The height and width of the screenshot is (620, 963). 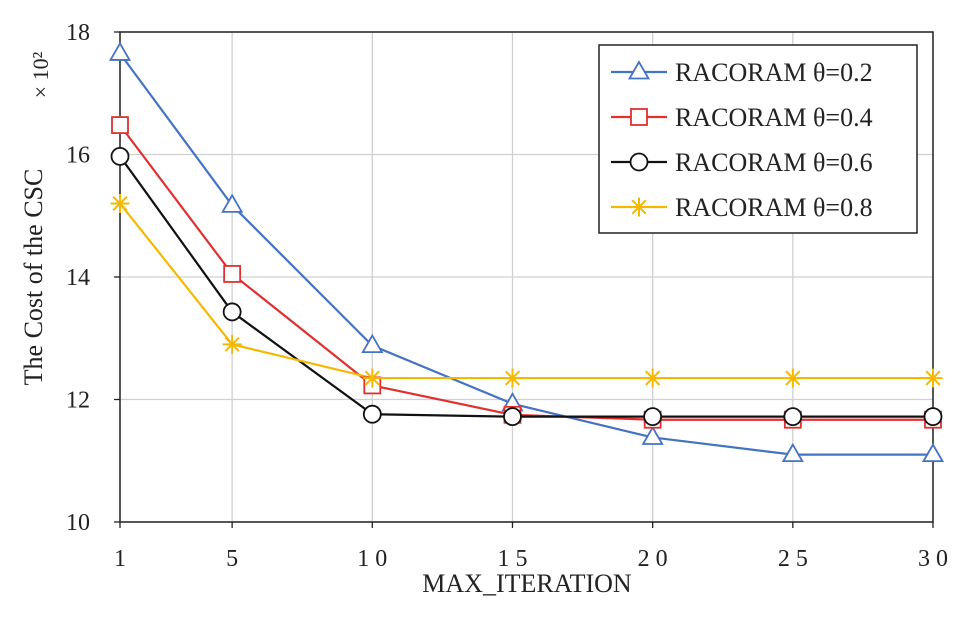 I want to click on legend-item: RACORAM θ=0.4, so click(x=742, y=117).